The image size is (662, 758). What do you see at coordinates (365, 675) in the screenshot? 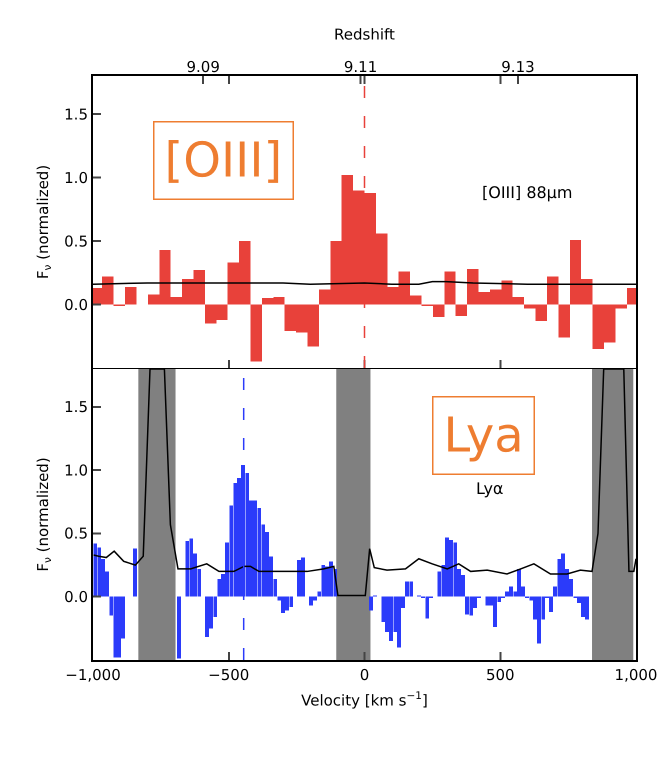
I see `x-tick-label: 0` at bounding box center [365, 675].